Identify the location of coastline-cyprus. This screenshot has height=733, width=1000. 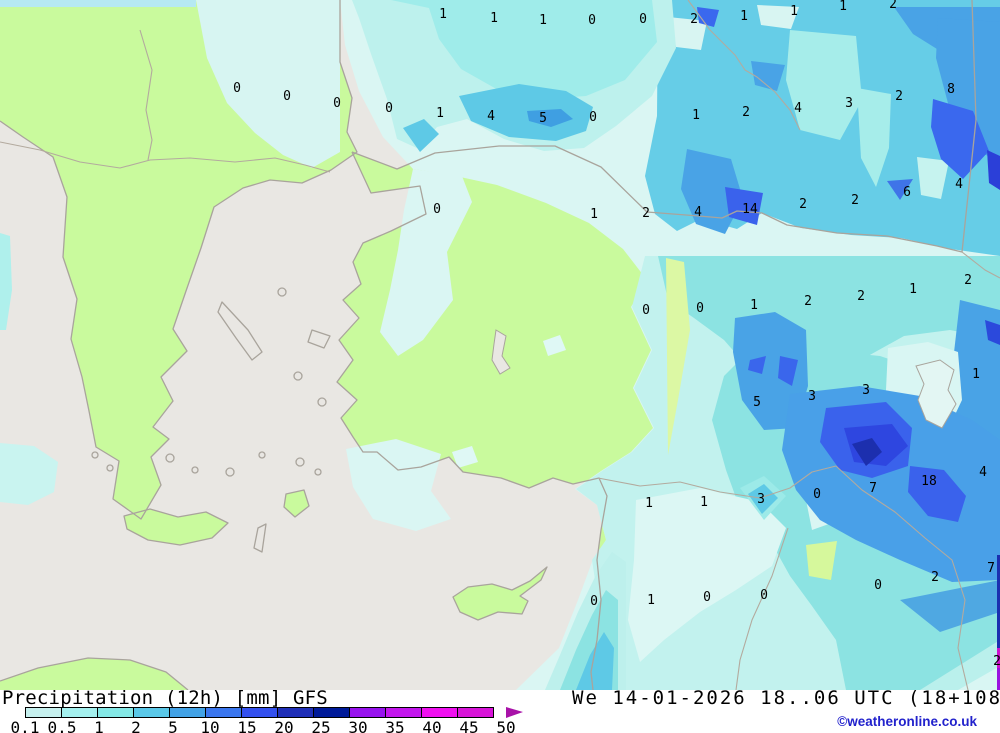
(500, 593).